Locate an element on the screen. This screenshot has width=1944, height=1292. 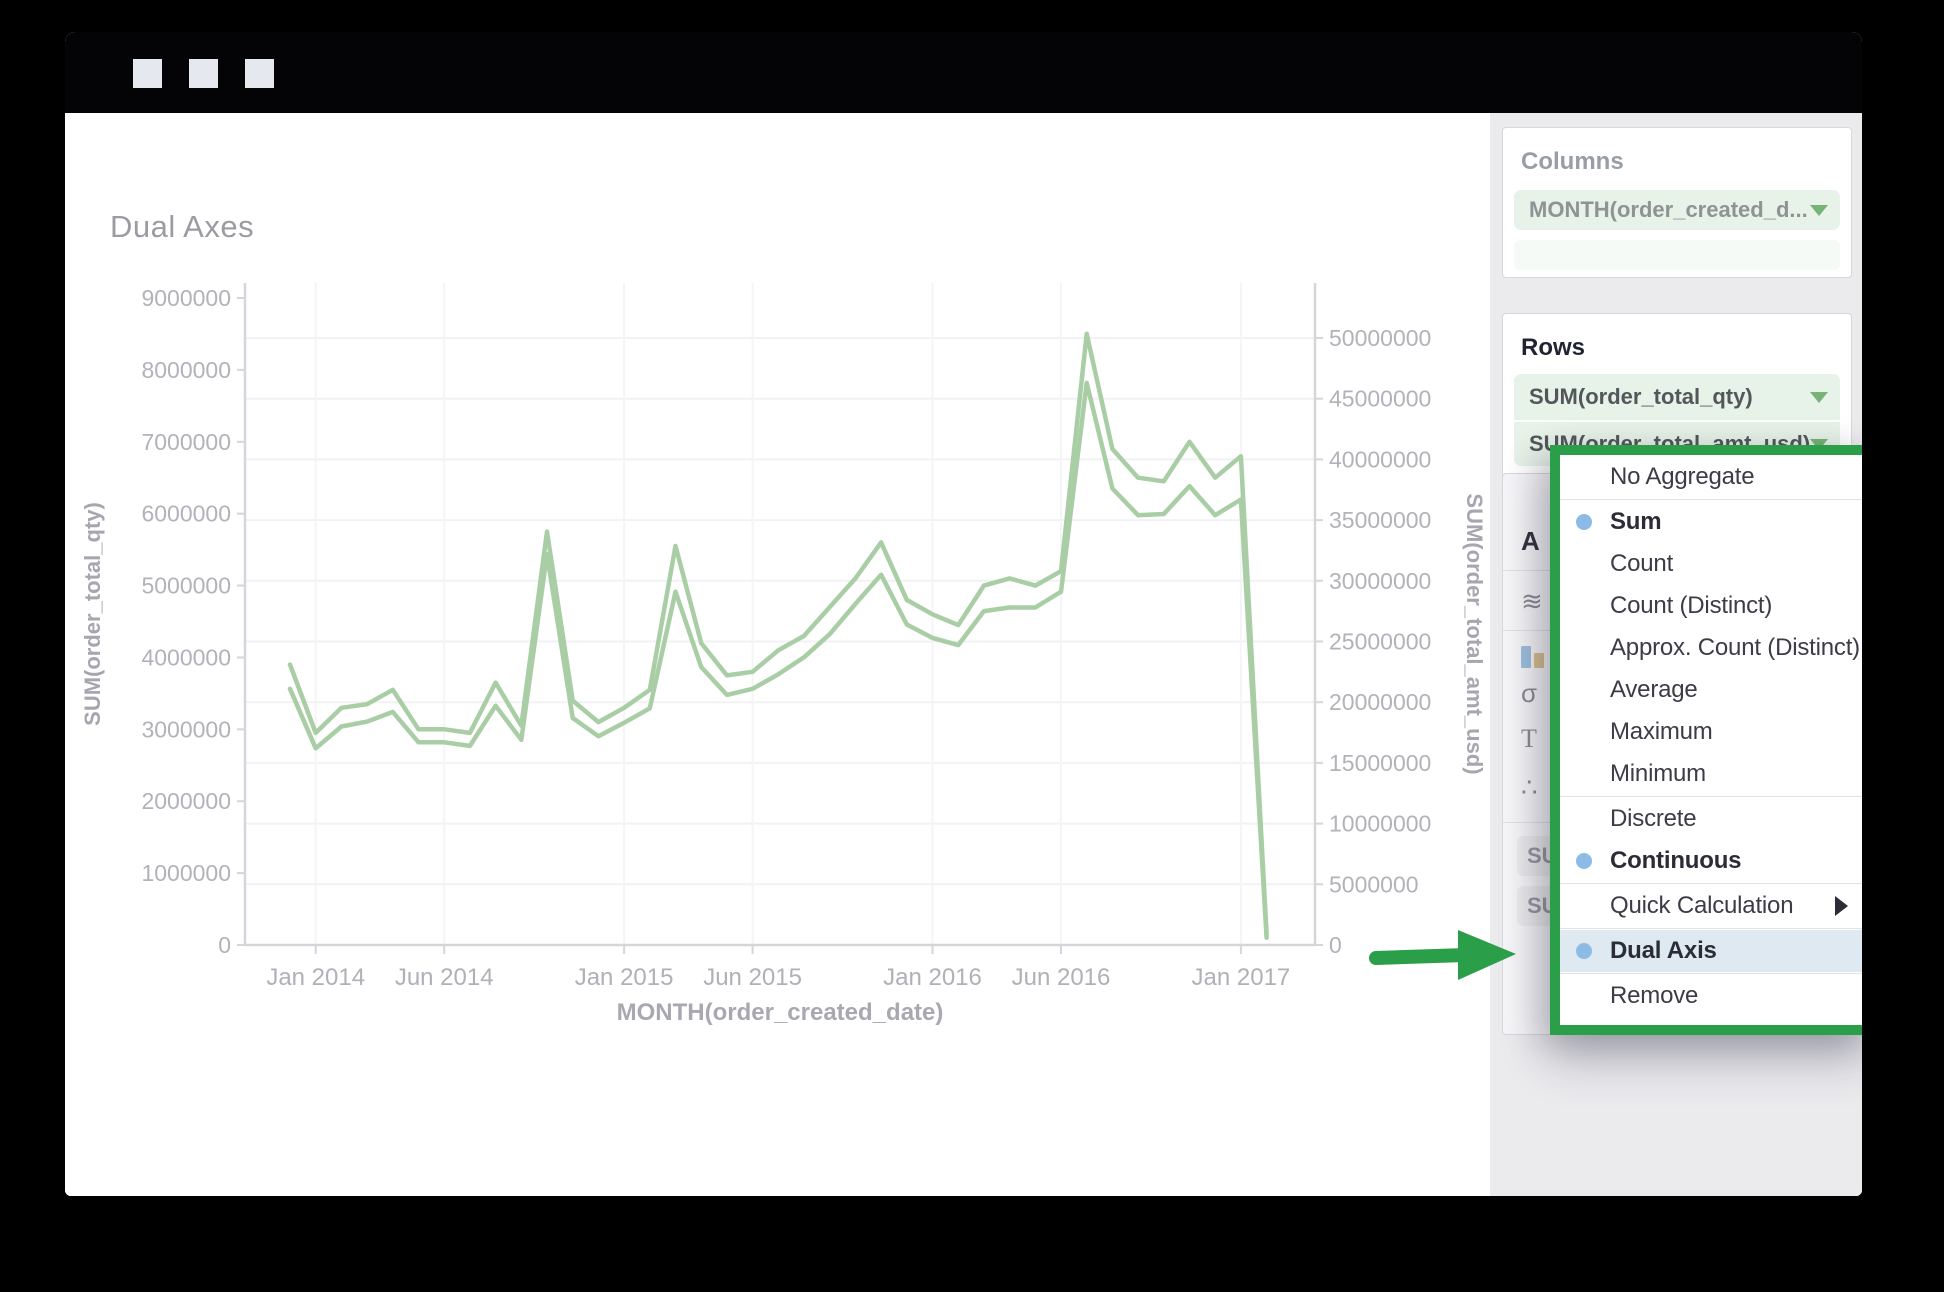
menu-item-label: Quick Calculation is located at coordinates (1702, 905).